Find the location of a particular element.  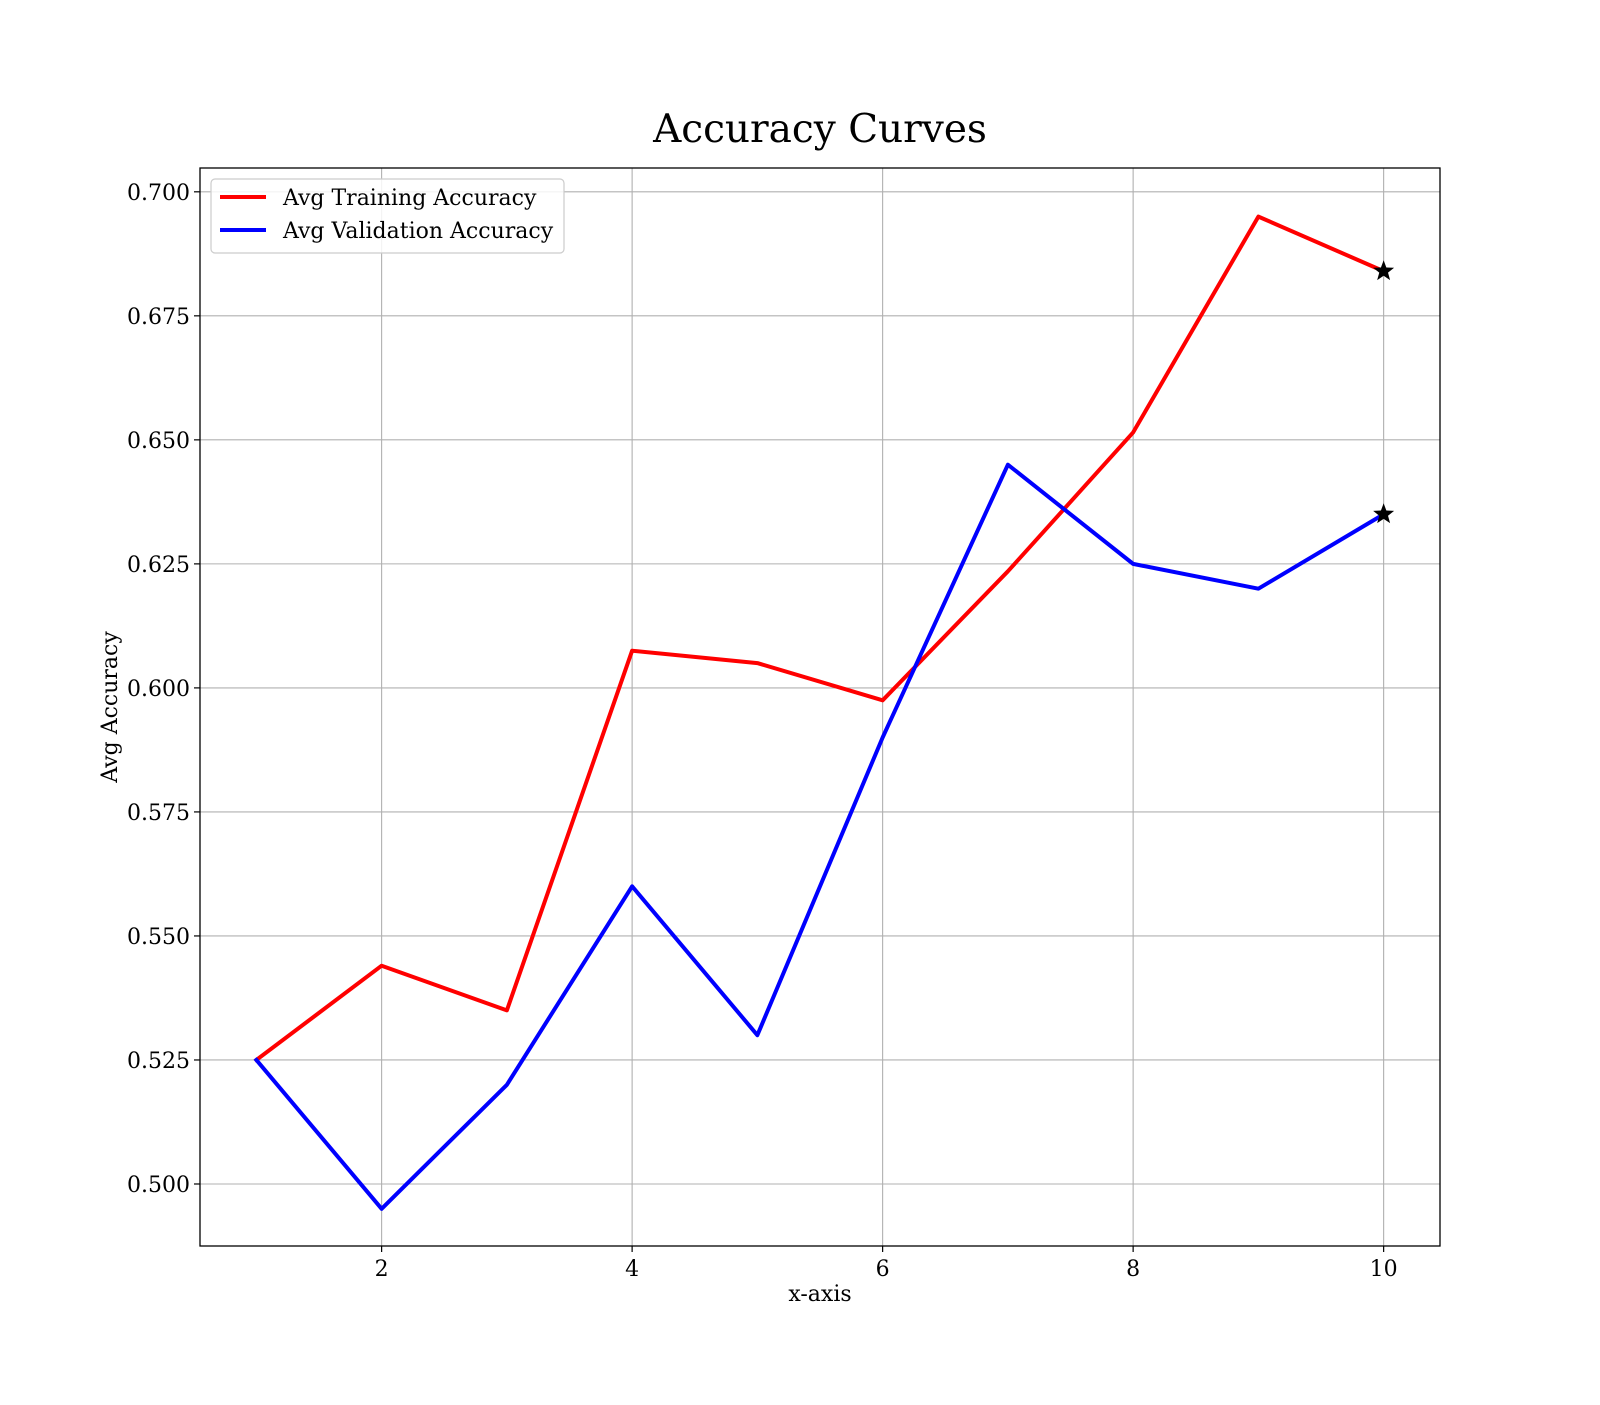

x-tick-label: 6 is located at coordinates (883, 1269).